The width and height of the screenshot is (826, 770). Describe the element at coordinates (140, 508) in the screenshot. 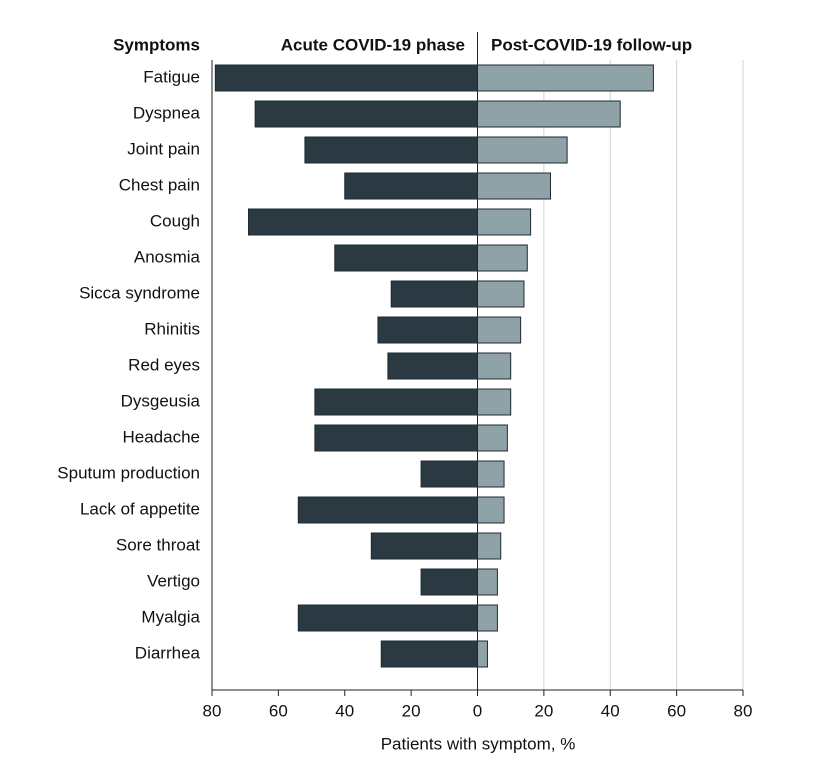

I see `category-label: Lack of appetite` at that location.